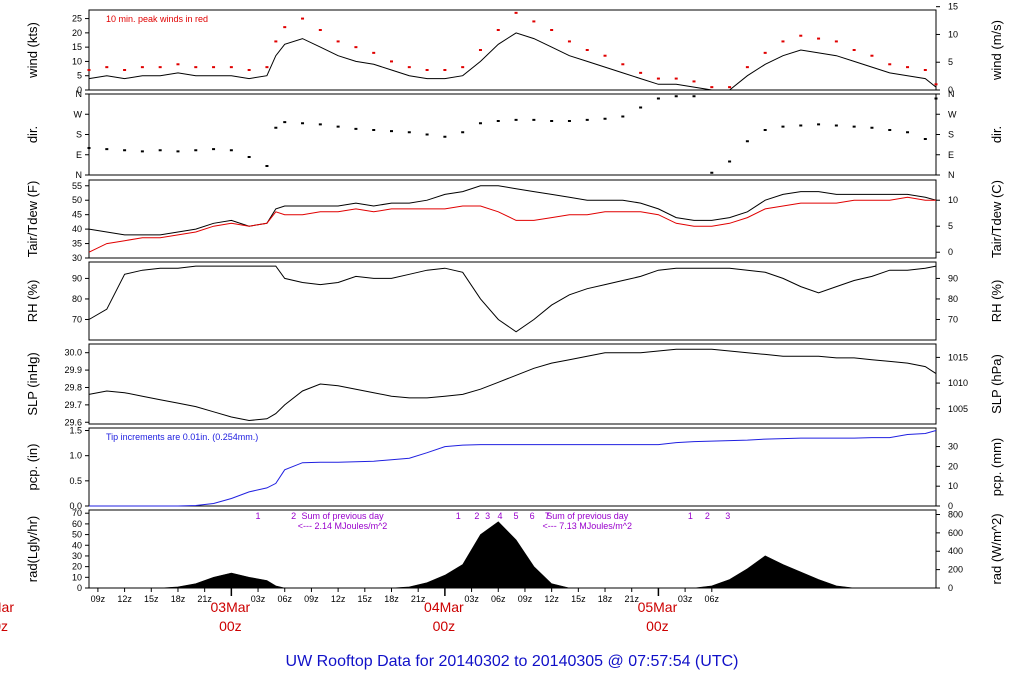 The height and width of the screenshot is (700, 1024). What do you see at coordinates (365, 599) in the screenshot?
I see `x-tick-label: 15z` at bounding box center [365, 599].